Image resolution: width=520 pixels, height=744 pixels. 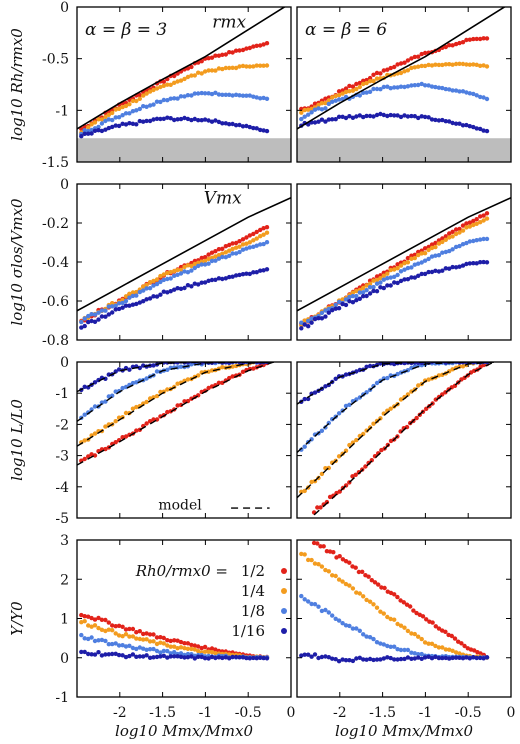 What do you see at coordinates (248, 631) in the screenshot?
I see `legend-entry: 1/16` at bounding box center [248, 631].